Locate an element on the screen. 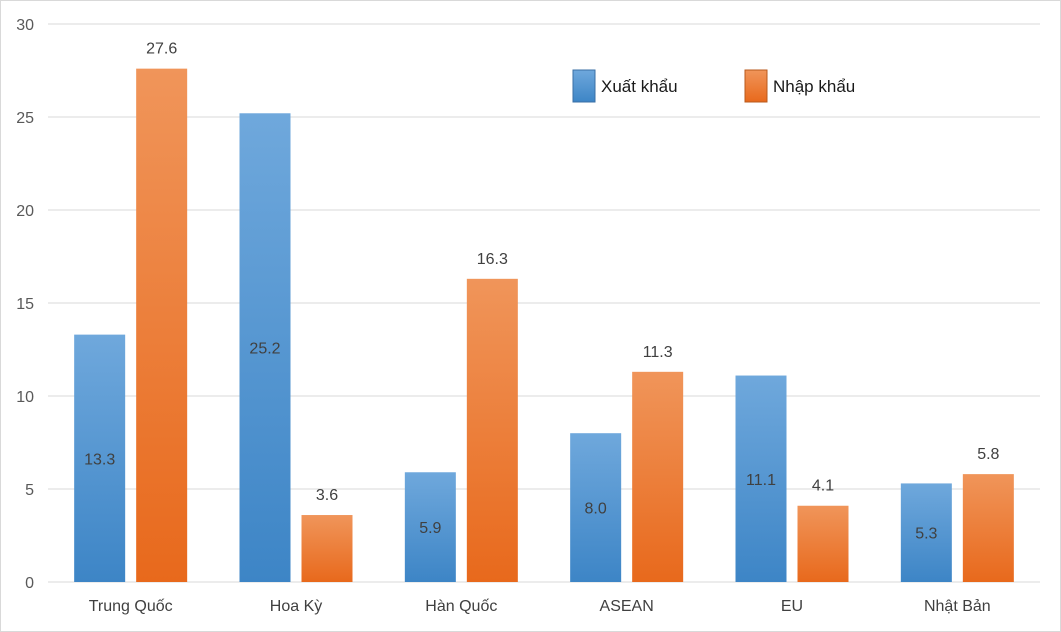  data-label: 5.8 is located at coordinates (988, 454).